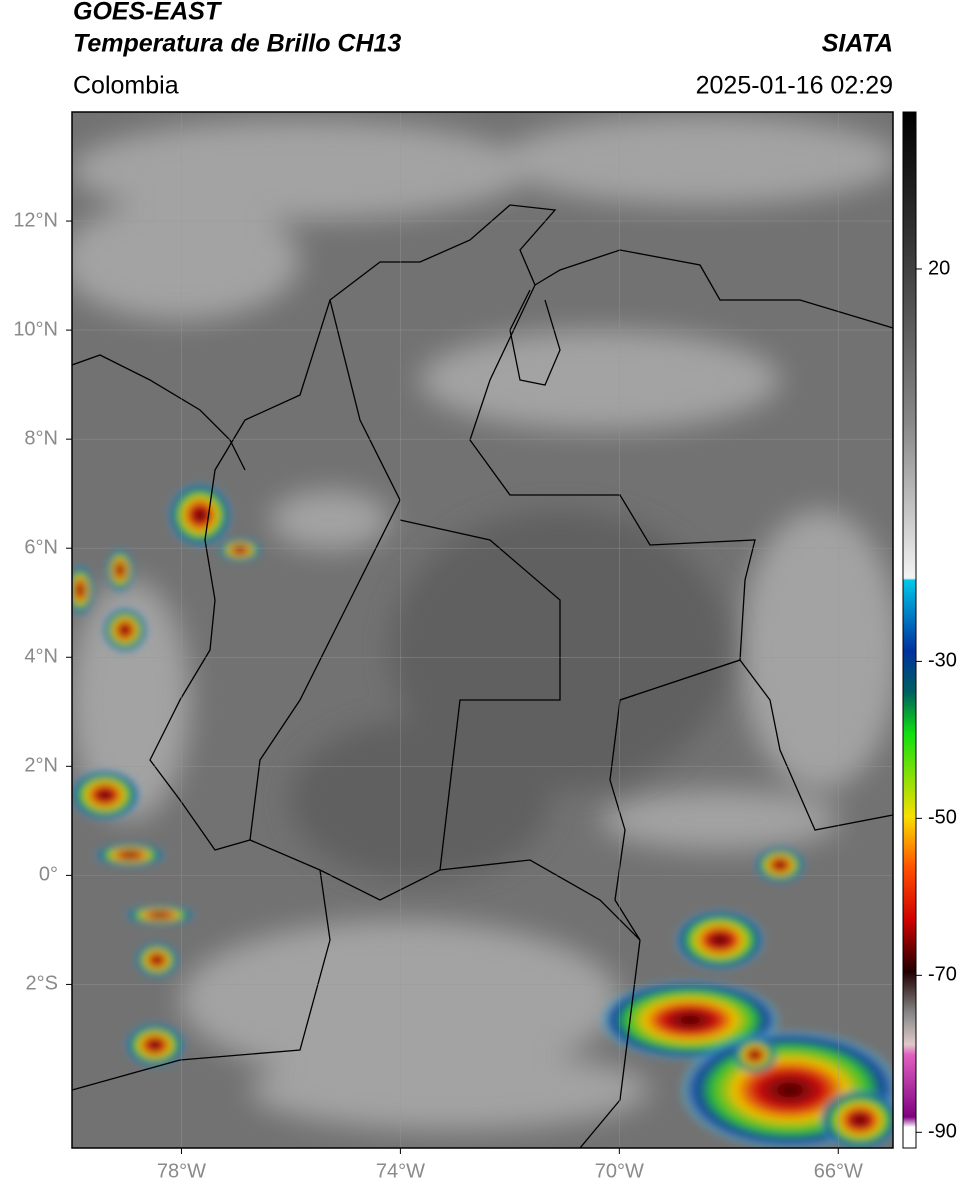 The height and width of the screenshot is (1190, 966). I want to click on y-tick-label: 10°N, so click(35, 329).